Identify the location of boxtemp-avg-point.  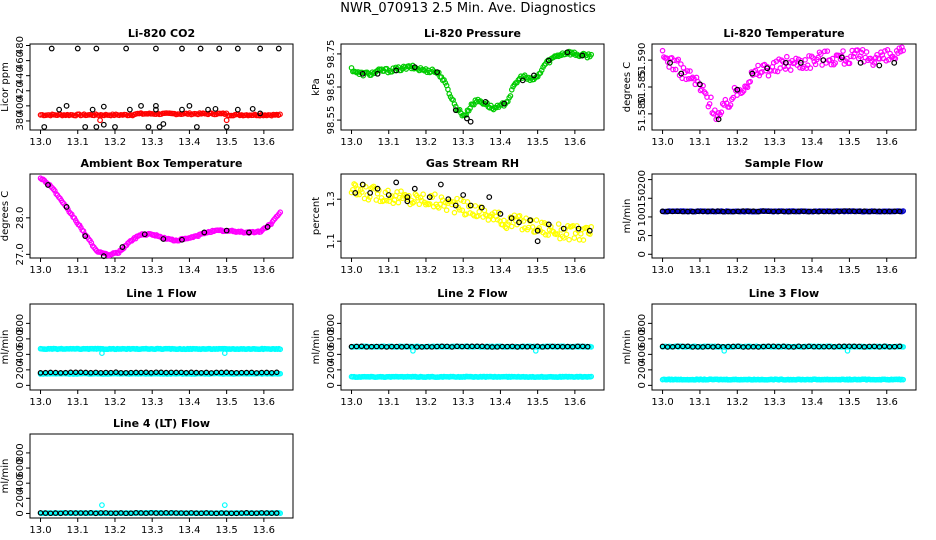
(182, 239).